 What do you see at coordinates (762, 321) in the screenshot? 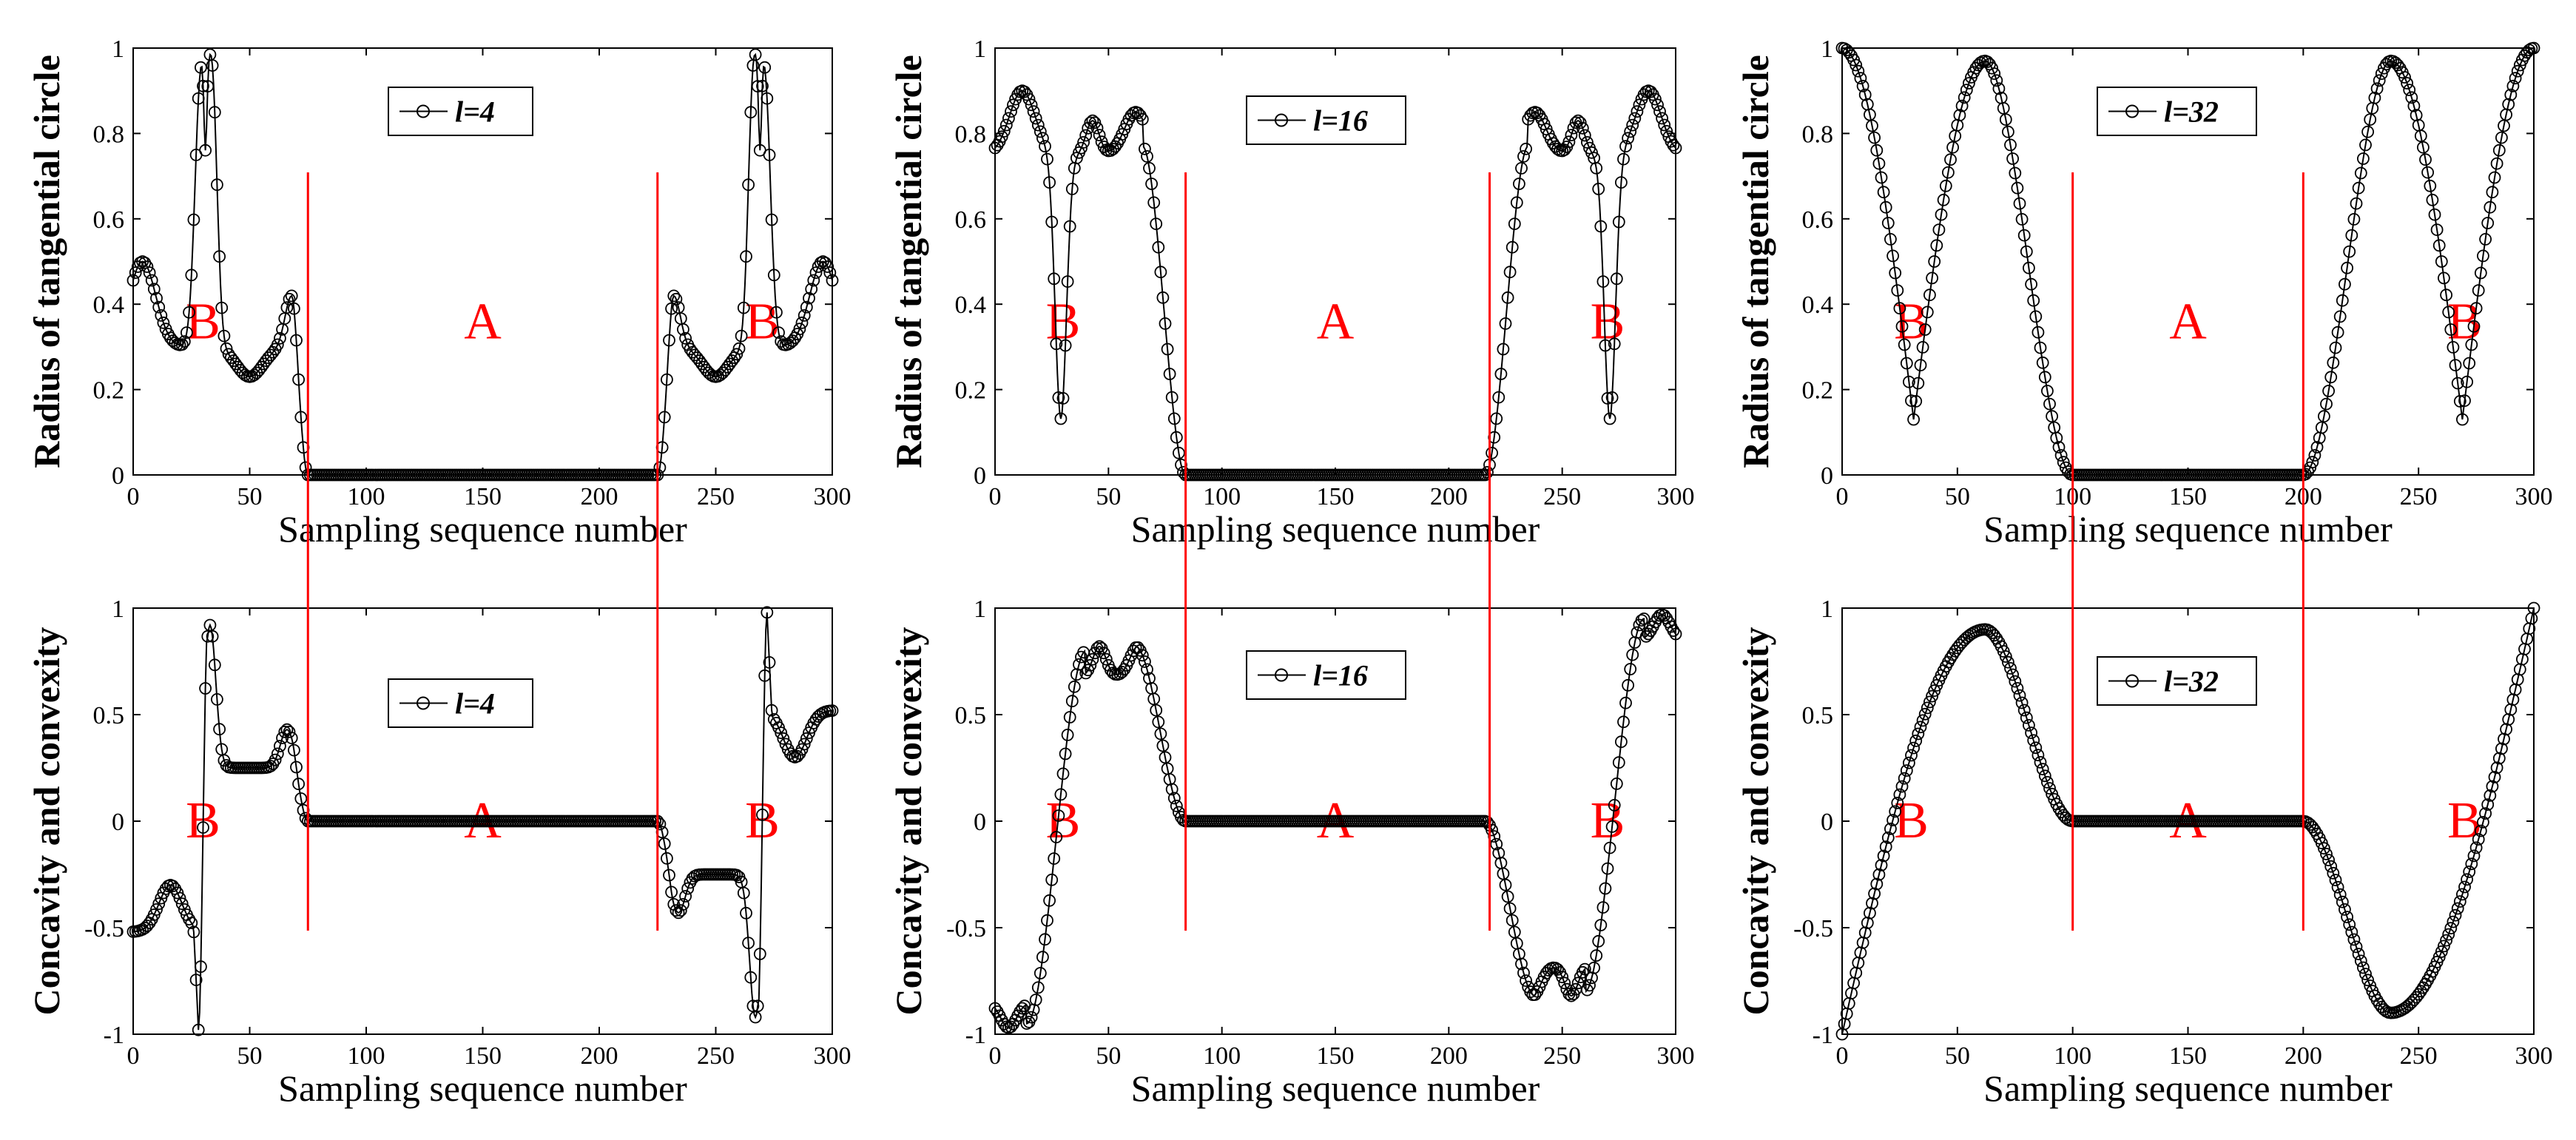
I see `region-label-b: B` at bounding box center [762, 321].